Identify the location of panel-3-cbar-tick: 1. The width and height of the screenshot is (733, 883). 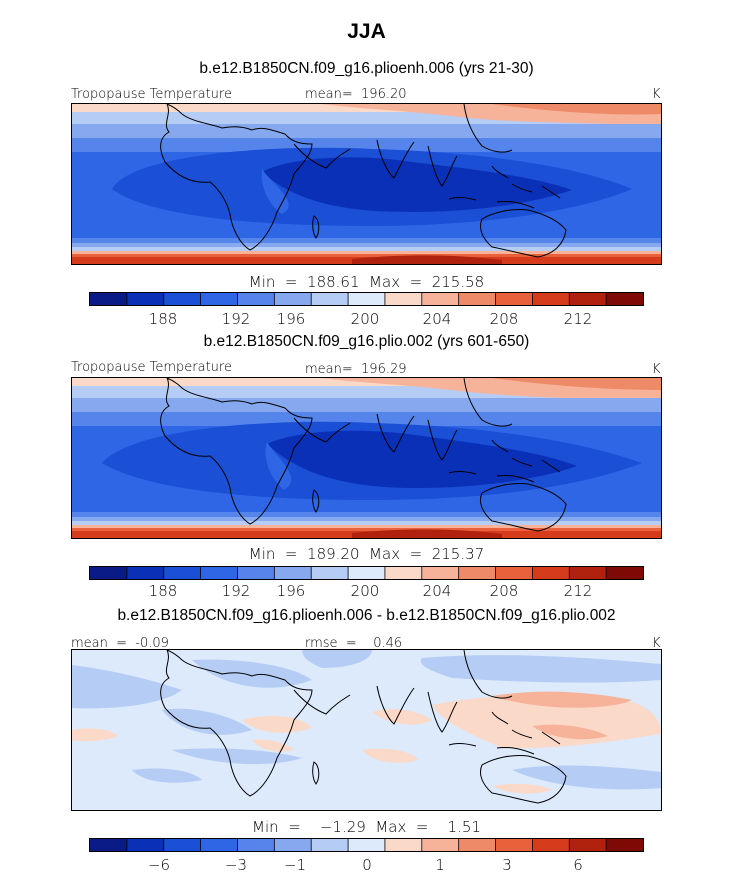
(440, 865).